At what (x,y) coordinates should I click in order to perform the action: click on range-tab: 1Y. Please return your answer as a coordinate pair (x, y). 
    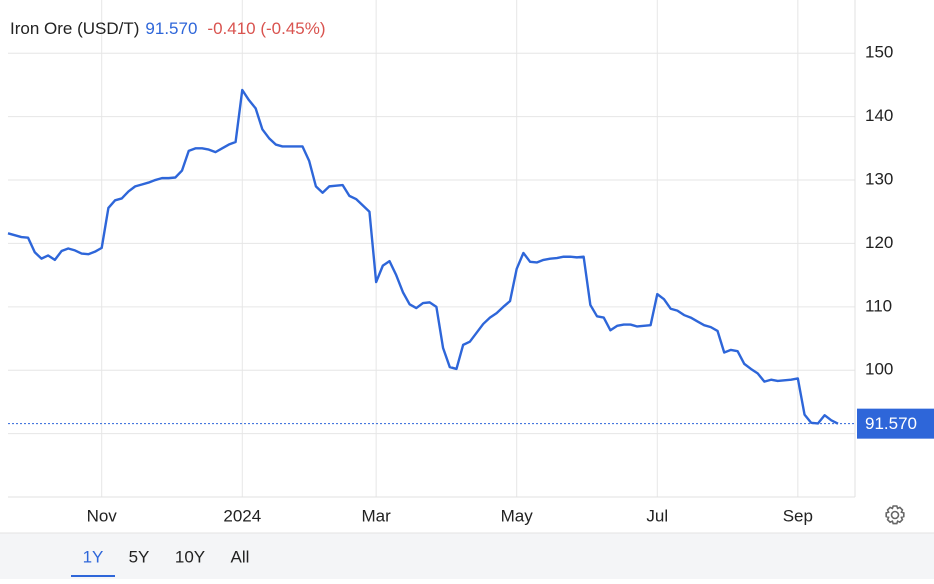
    Looking at the image, I should click on (93, 556).